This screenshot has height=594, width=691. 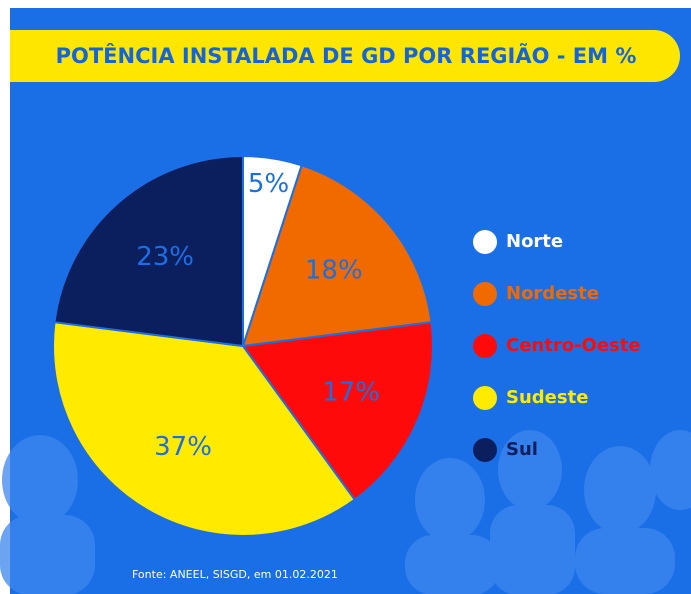 I want to click on legend-label: Nordeste, so click(x=552, y=293).